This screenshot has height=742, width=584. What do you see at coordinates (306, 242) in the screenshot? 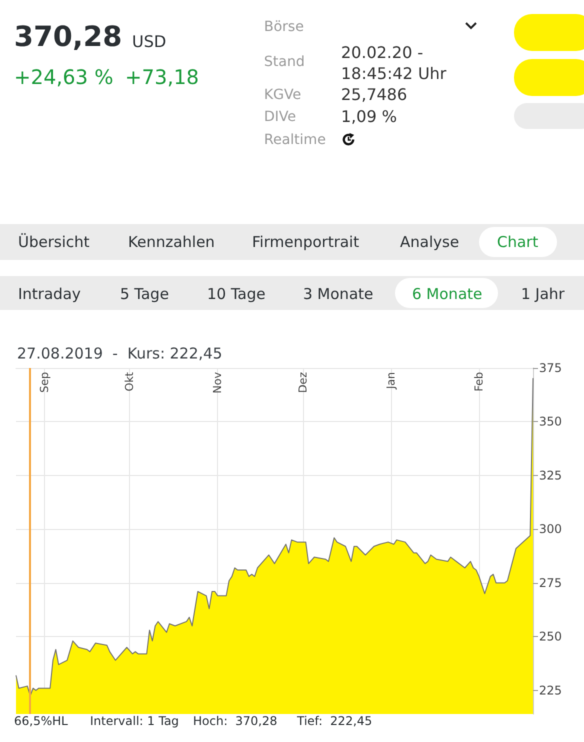
I see `text: Firmenportrait` at bounding box center [306, 242].